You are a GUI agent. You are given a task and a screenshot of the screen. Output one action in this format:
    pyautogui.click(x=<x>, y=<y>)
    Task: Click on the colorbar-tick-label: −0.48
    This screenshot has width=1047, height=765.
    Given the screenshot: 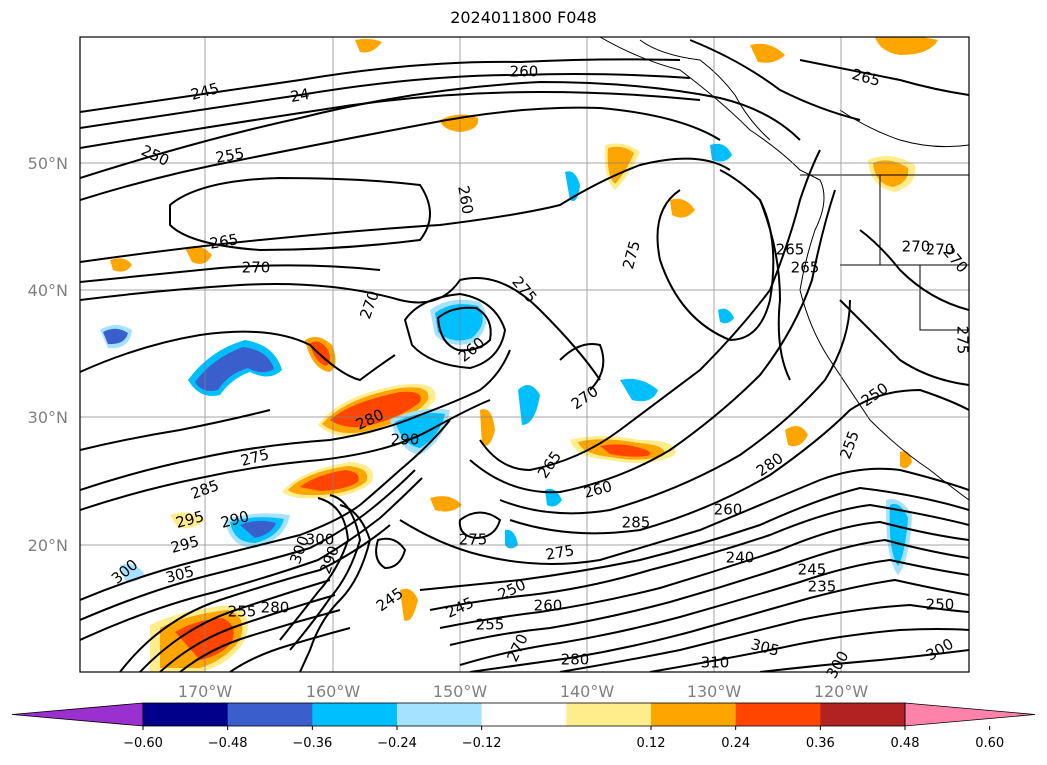 What is the action you would take?
    pyautogui.click(x=228, y=743)
    